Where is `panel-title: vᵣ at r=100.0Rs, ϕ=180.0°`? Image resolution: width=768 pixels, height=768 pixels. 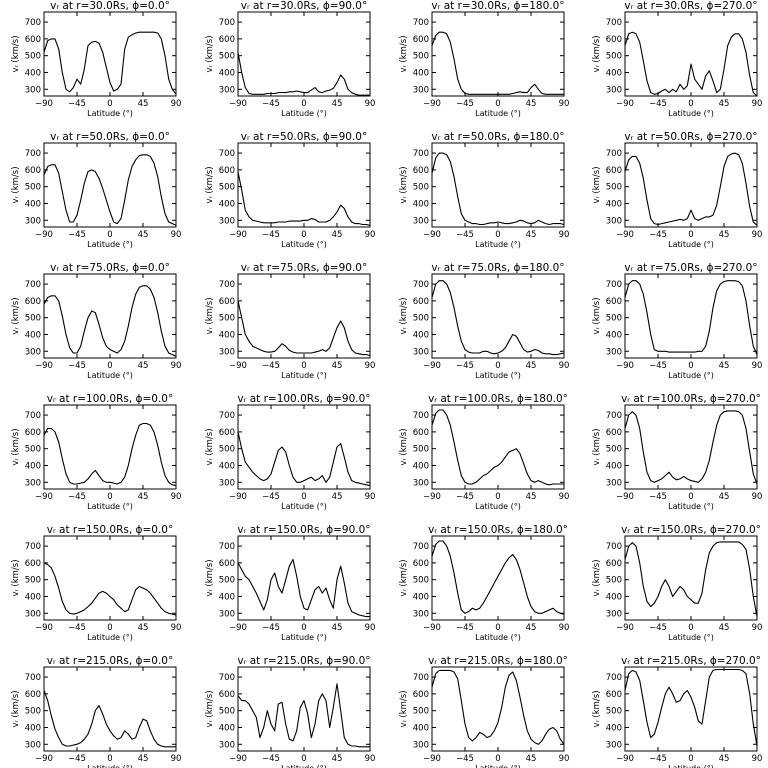
panel-title: vᵣ at r=100.0Rs, ϕ=180.0° is located at coordinates (498, 399).